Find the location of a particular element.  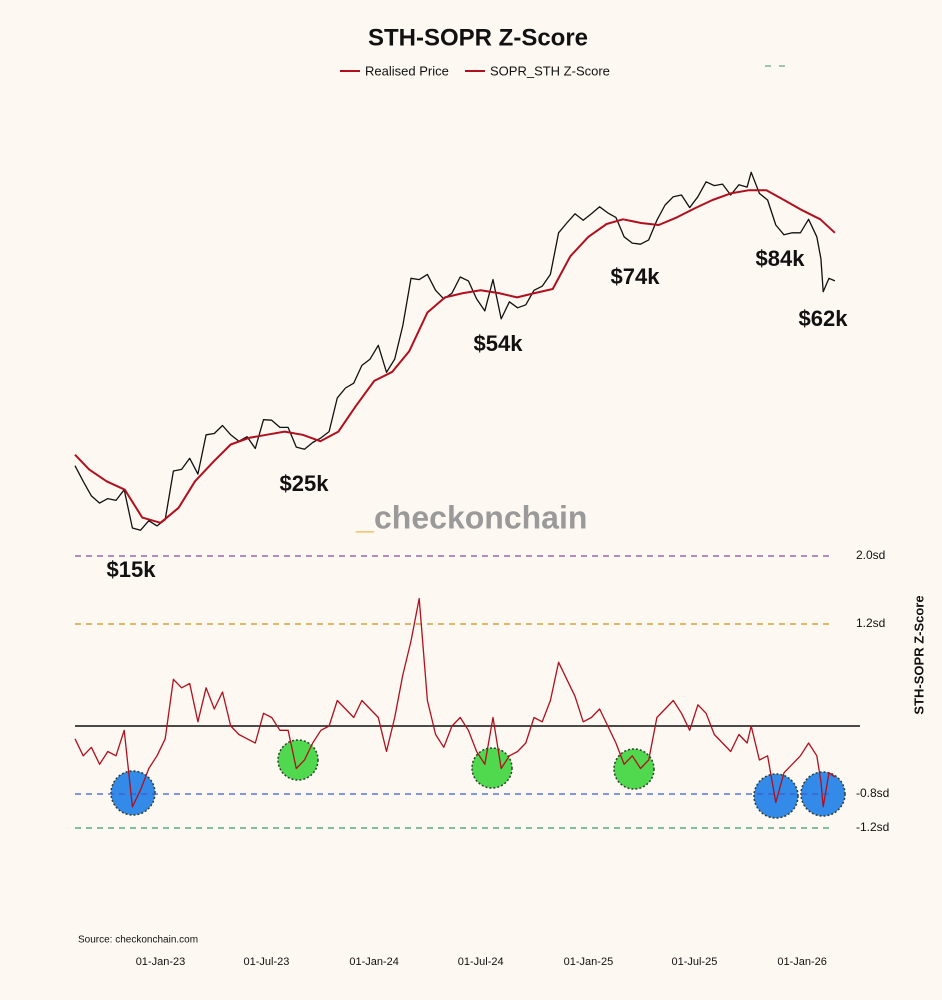

annotation: $62k is located at coordinates (824, 318).